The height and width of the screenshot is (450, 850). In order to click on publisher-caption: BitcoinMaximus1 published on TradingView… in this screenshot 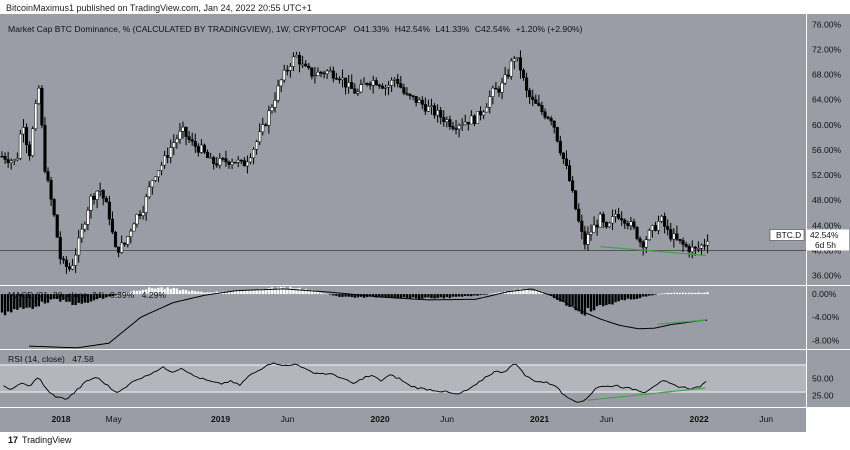, I will do `click(159, 8)`.